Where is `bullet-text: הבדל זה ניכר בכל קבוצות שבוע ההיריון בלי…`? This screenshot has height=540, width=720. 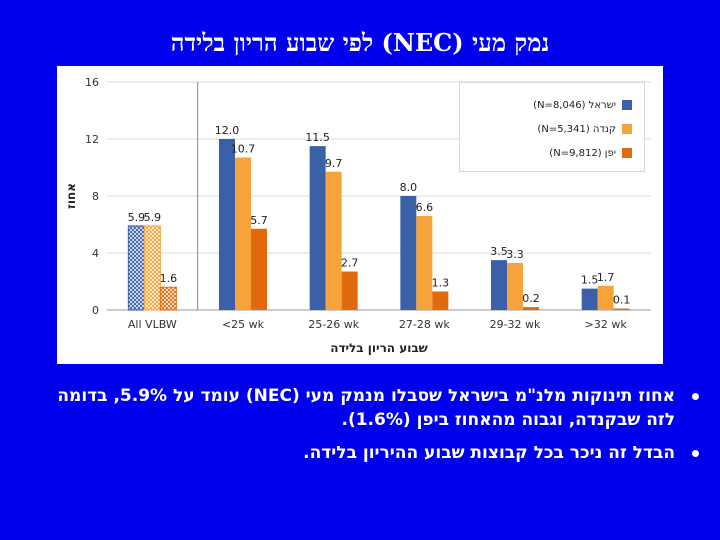
bullet-text: הבדל זה ניכר בכל קבוצות שבוע ההיריון בלי… is located at coordinates (489, 453).